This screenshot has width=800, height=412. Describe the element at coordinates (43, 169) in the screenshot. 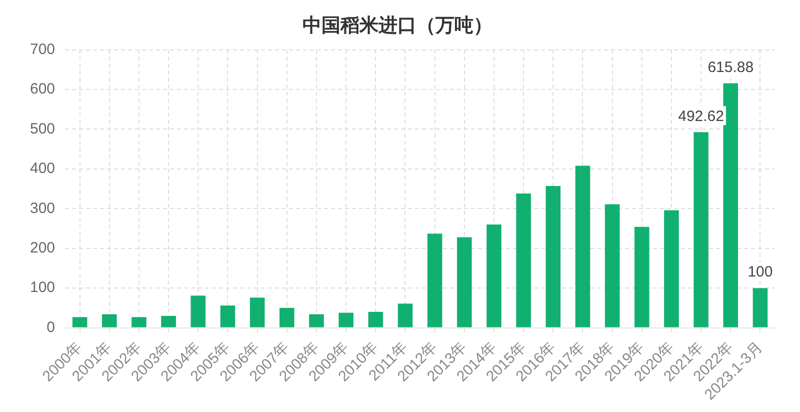

I see `y-tick-label: 400` at that location.